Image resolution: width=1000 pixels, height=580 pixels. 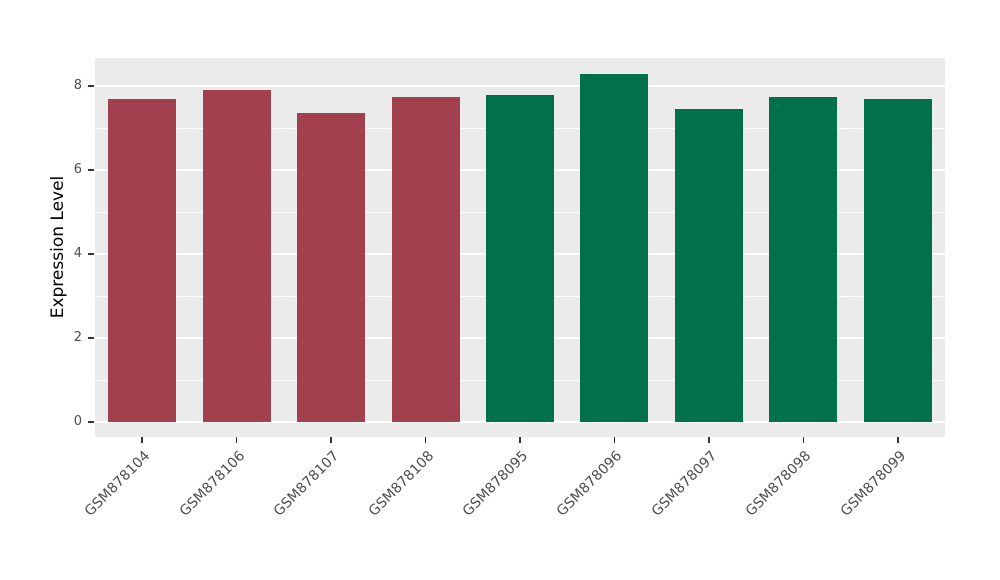 What do you see at coordinates (331, 267) in the screenshot?
I see `bar-GSM878107` at bounding box center [331, 267].